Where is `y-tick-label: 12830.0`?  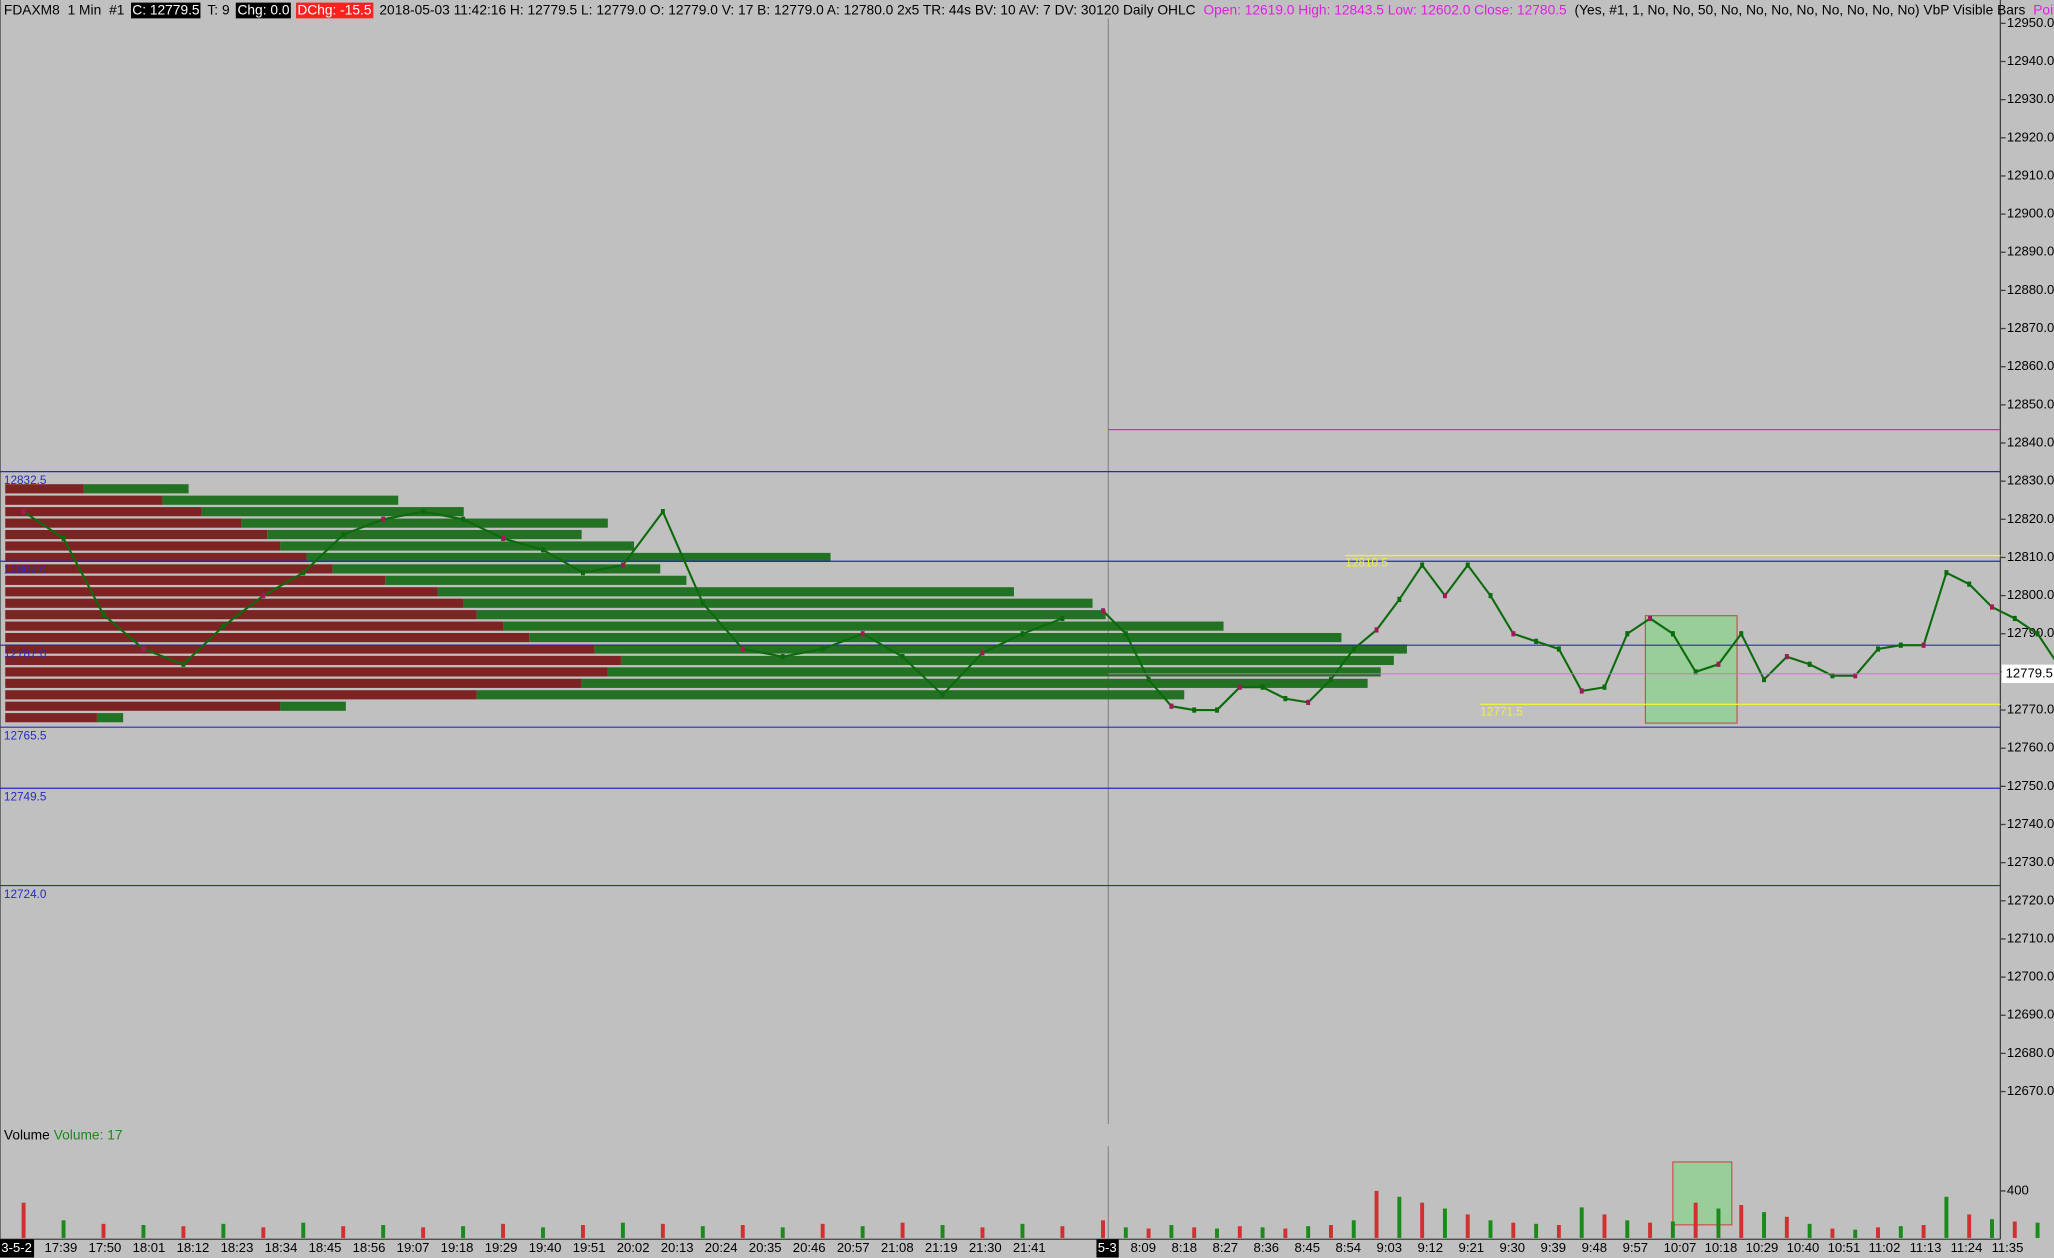 y-tick-label: 12830.0 is located at coordinates (2030, 480).